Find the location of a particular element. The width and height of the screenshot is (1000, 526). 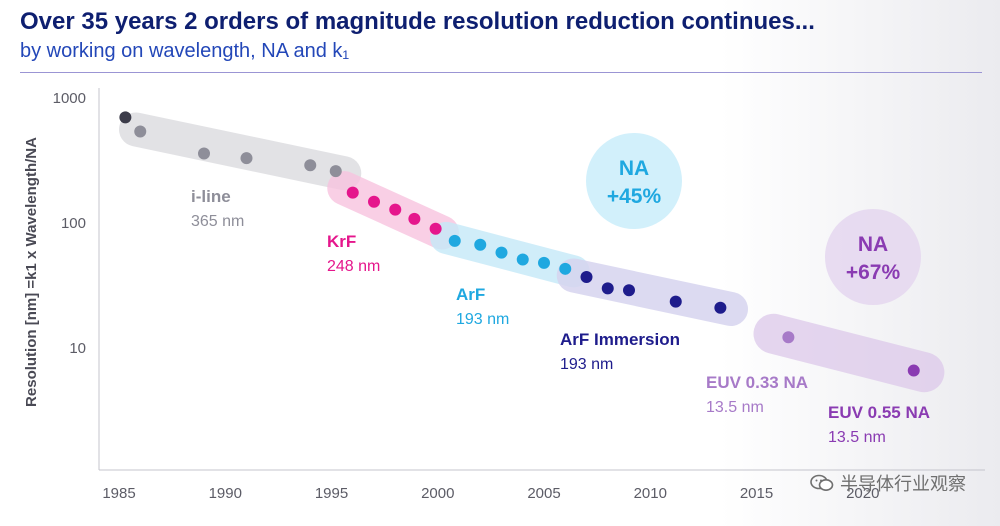

segment-wavelength-euv055: 13.5 nm is located at coordinates (857, 437).